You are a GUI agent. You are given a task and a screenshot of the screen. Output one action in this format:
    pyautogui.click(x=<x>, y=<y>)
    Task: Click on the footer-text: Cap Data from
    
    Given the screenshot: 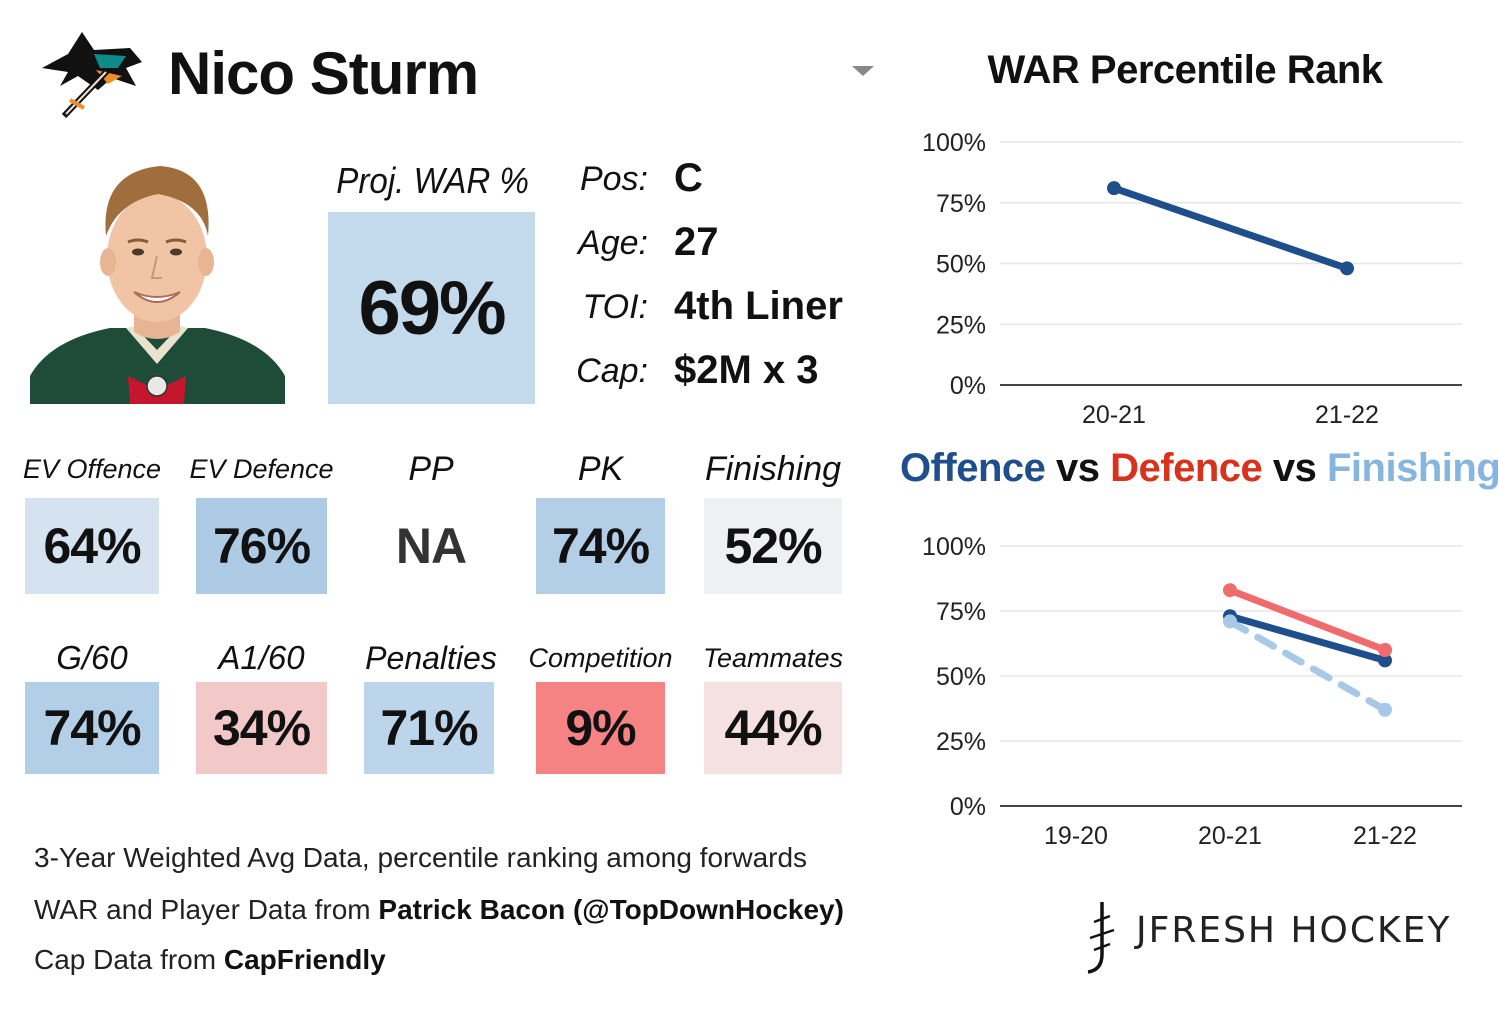 What is the action you would take?
    pyautogui.click(x=129, y=959)
    